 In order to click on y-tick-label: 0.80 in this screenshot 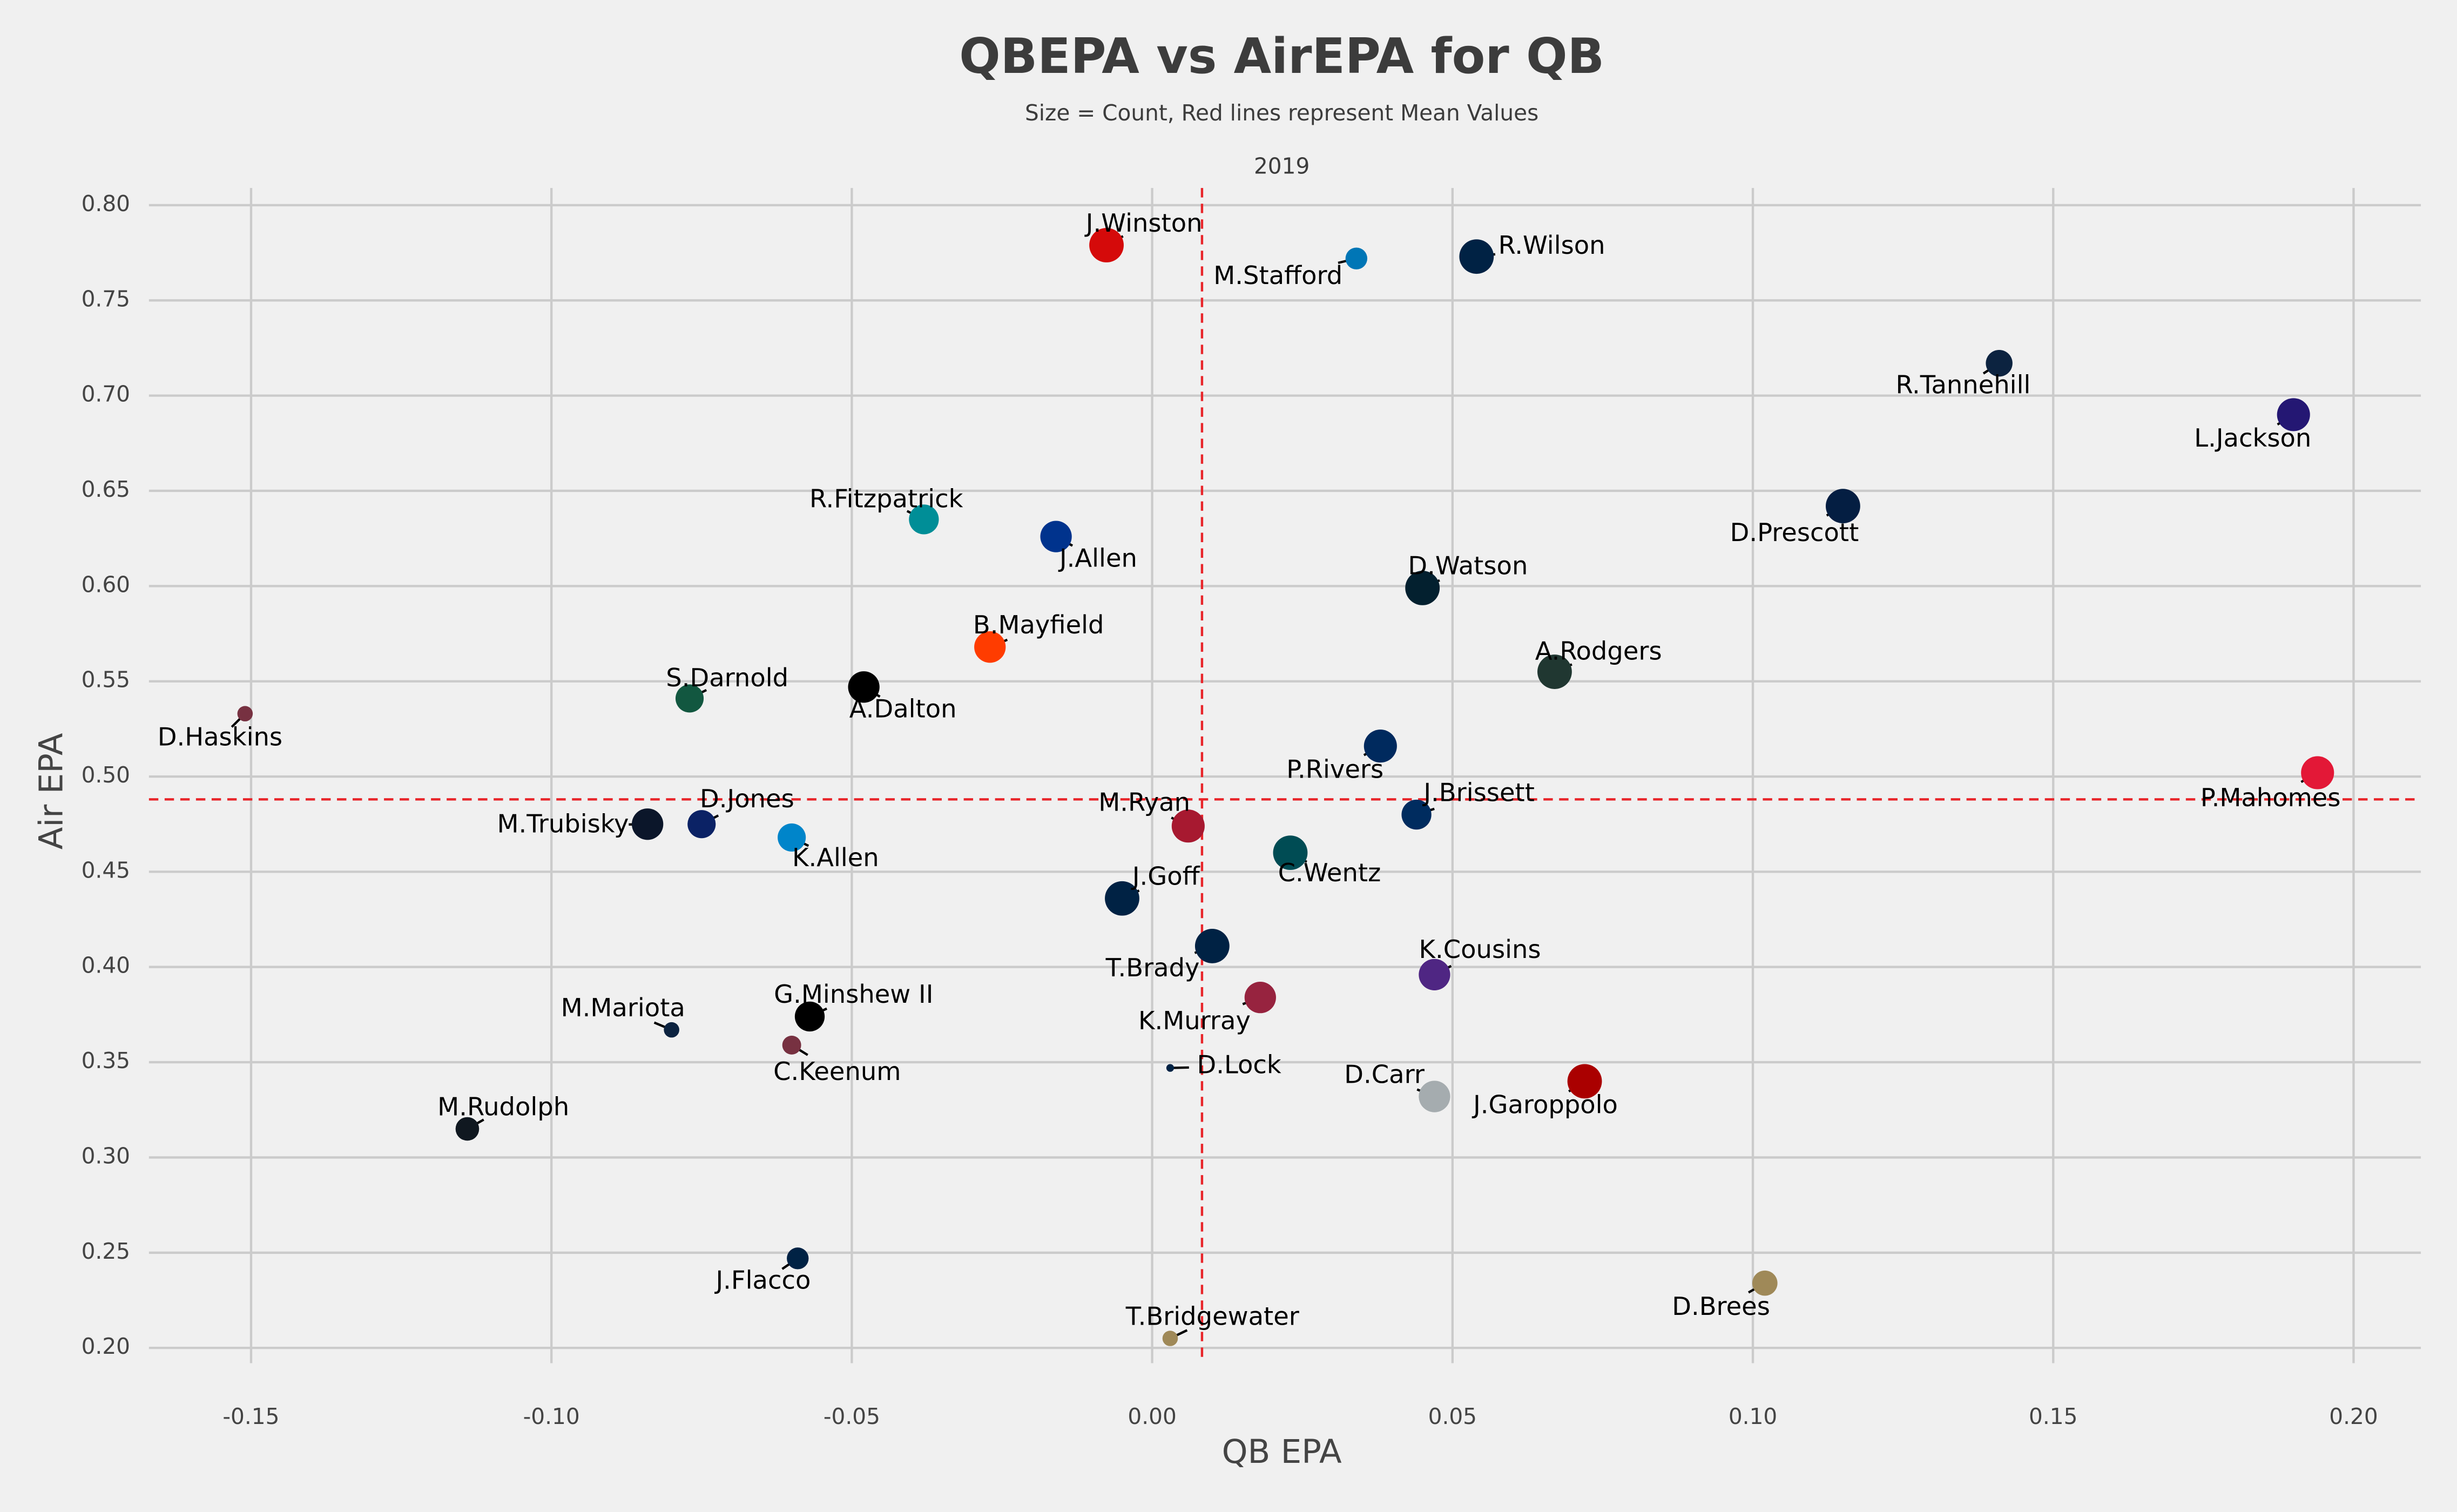, I will do `click(106, 204)`.